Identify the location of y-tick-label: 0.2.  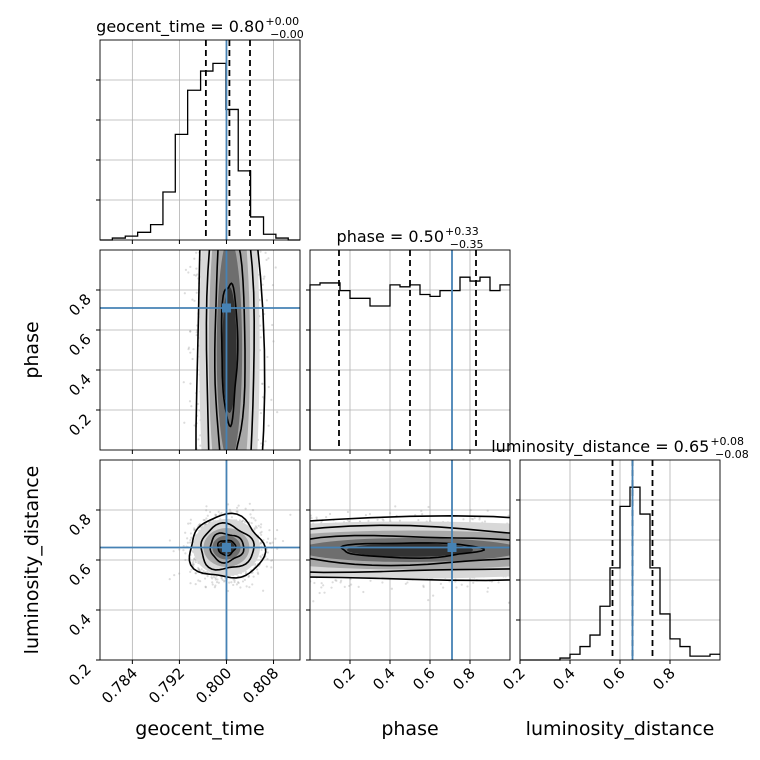
(80, 425).